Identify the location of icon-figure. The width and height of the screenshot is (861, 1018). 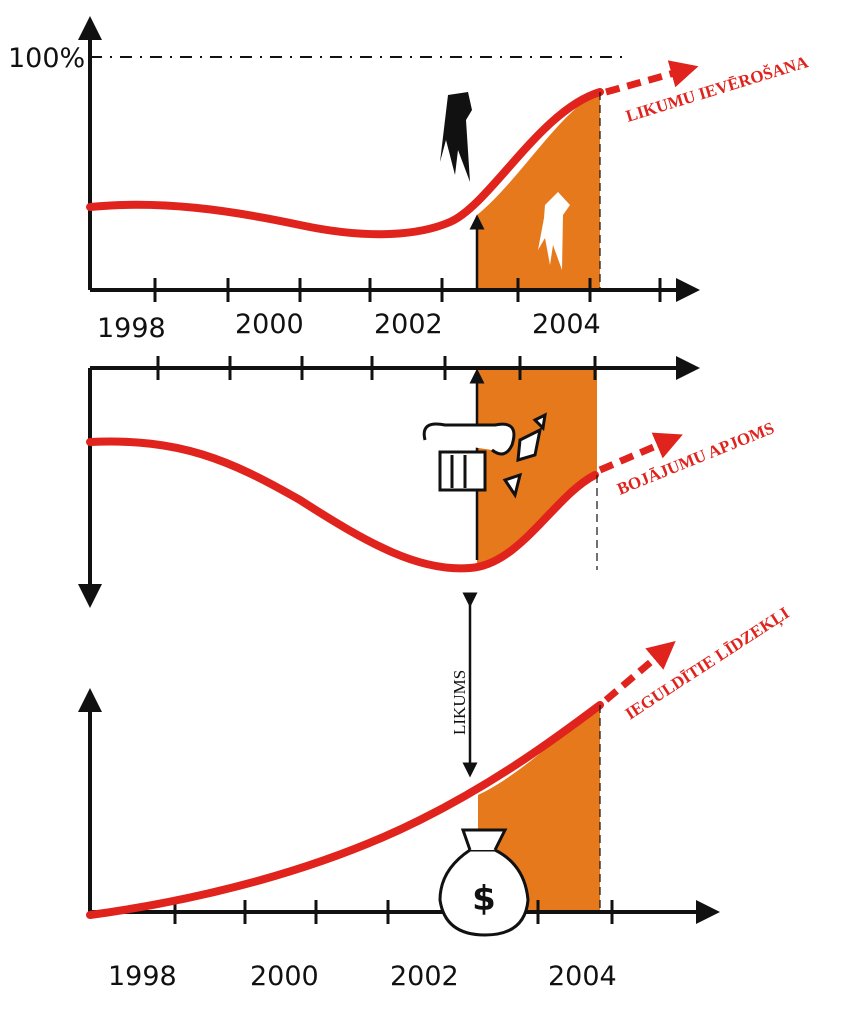
(456, 137).